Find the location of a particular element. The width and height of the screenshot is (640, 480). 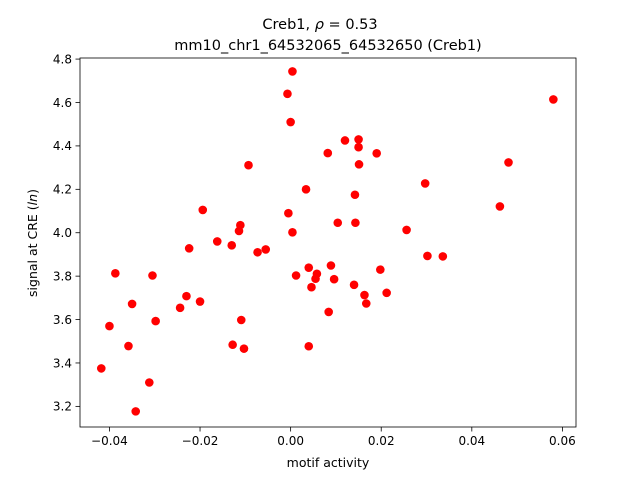

y-tick-label: 4.2 is located at coordinates (62, 190).